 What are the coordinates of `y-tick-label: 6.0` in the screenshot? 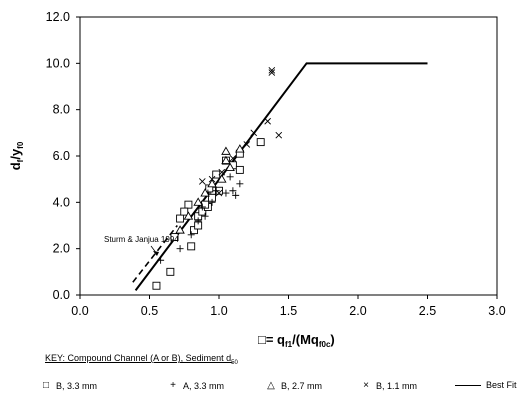 It's located at (61, 156).